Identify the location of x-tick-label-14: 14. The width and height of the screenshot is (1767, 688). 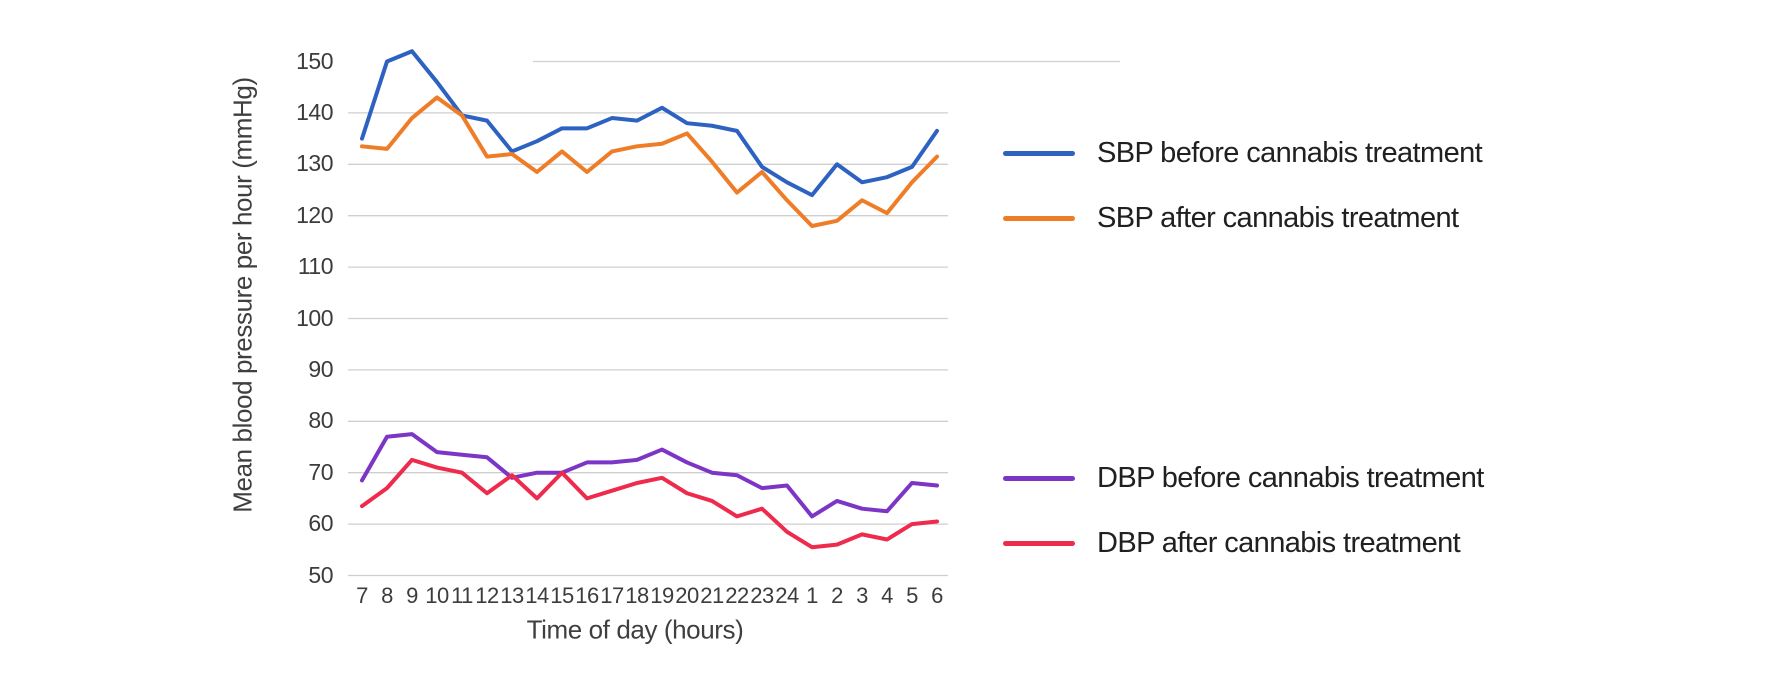
(537, 595).